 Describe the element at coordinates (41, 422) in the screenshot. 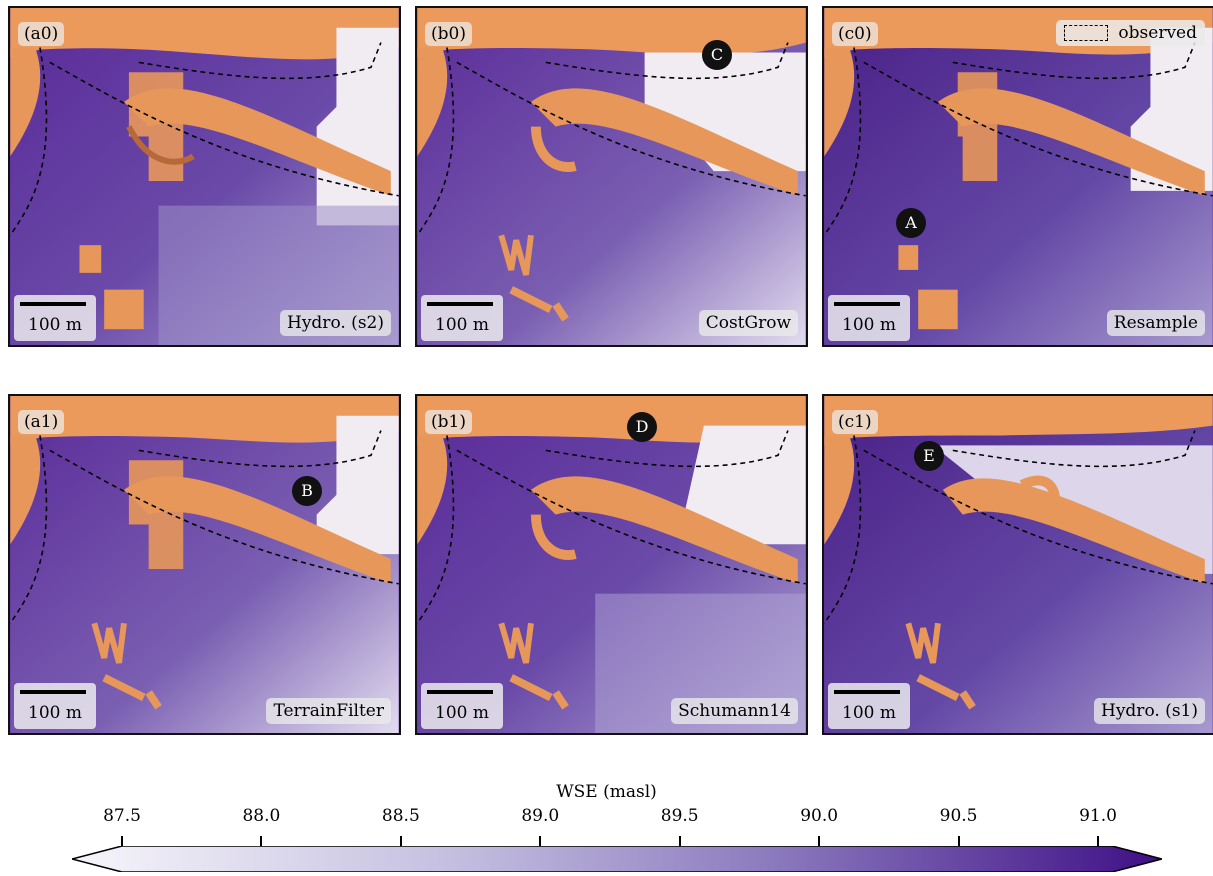

I see `panel-label: (a1)` at that location.